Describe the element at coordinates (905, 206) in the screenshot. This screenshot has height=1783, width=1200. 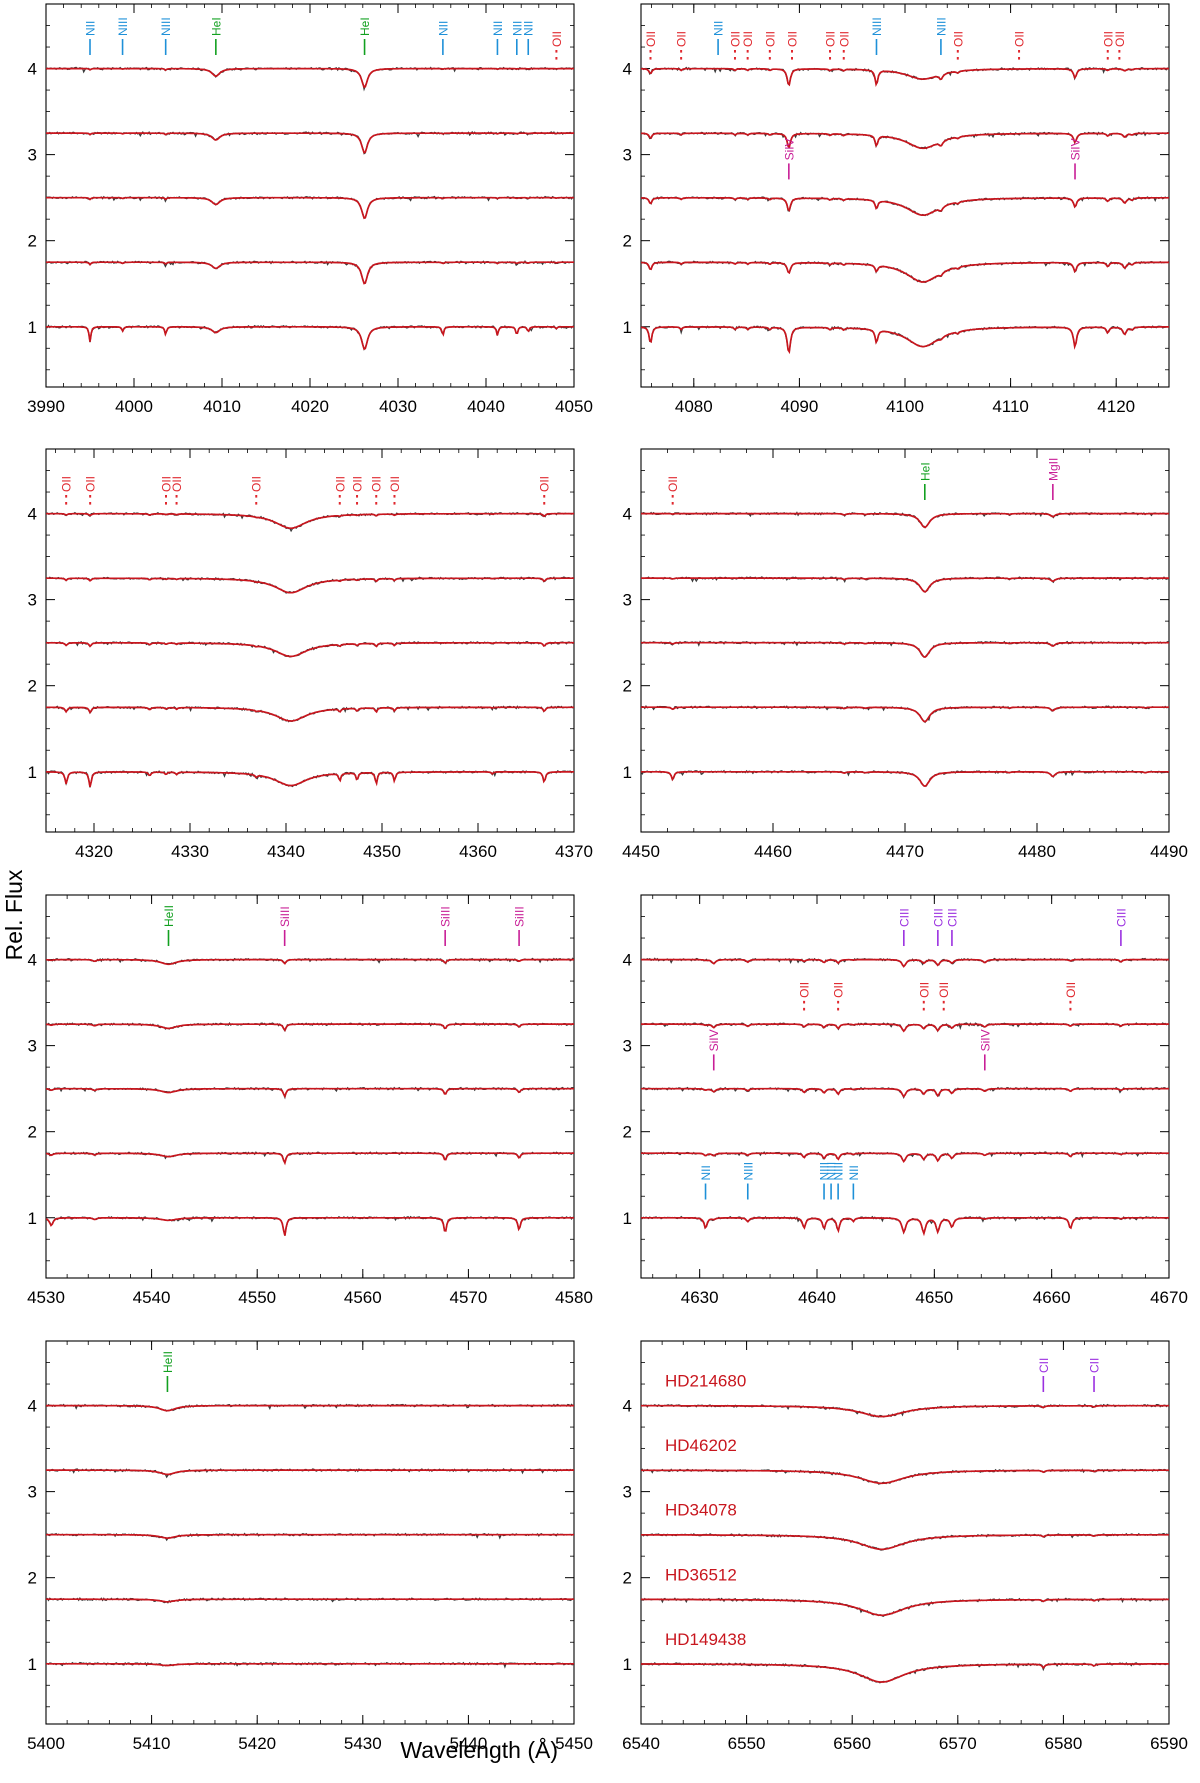
I see `model-spectrum-HD34078` at that location.